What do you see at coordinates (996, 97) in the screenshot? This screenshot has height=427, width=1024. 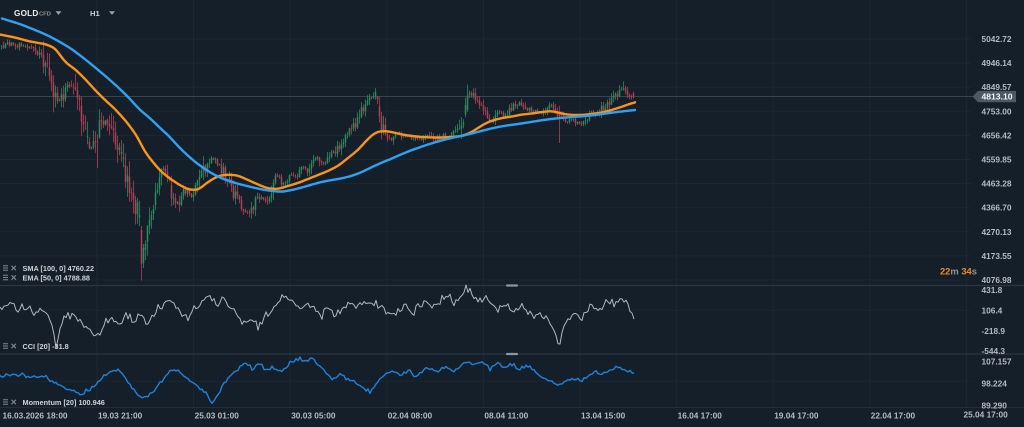 I see `svg-text: 4813.10` at bounding box center [996, 97].